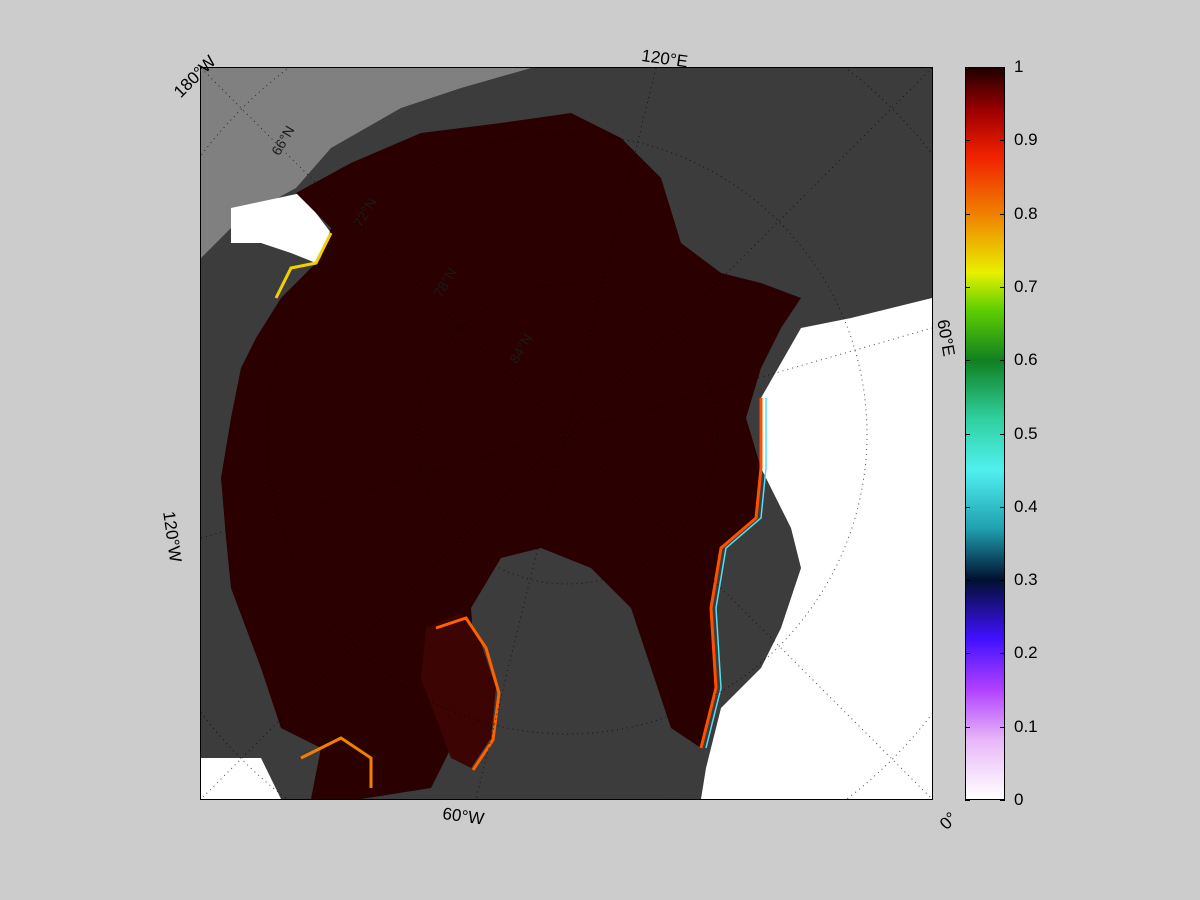 The width and height of the screenshot is (1200, 900). Describe the element at coordinates (1026, 580) in the screenshot. I see `colorbar-tick-label: 0.3` at that location.